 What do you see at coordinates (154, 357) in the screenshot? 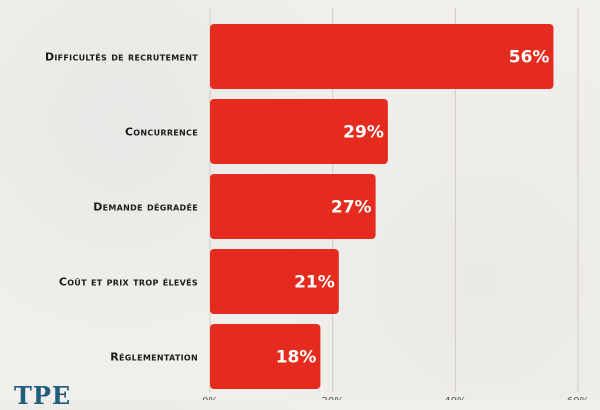
I see `category-label: Réglementation` at bounding box center [154, 357].